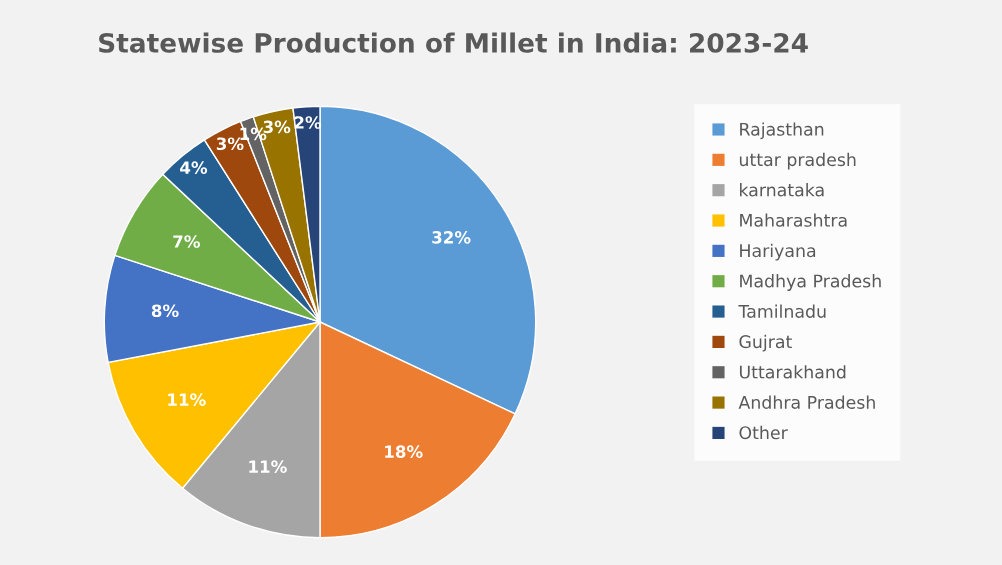 This screenshot has width=1002, height=565. What do you see at coordinates (810, 282) in the screenshot?
I see `legend-label: Madhya Pradesh` at bounding box center [810, 282].